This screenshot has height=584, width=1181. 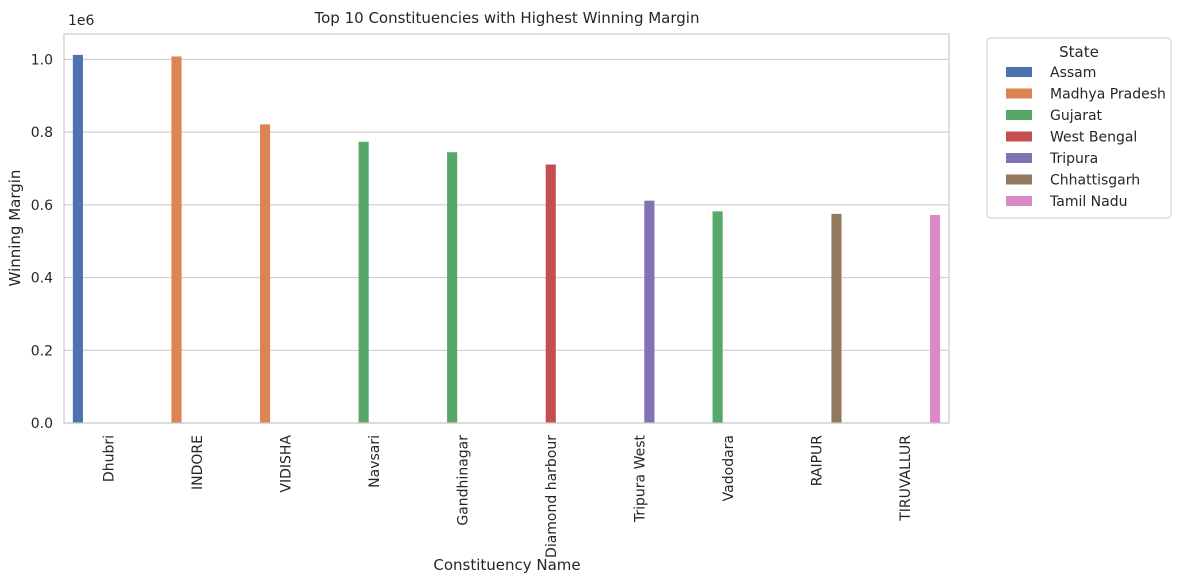 What do you see at coordinates (1073, 73) in the screenshot?
I see `legend-label: Assam` at bounding box center [1073, 73].